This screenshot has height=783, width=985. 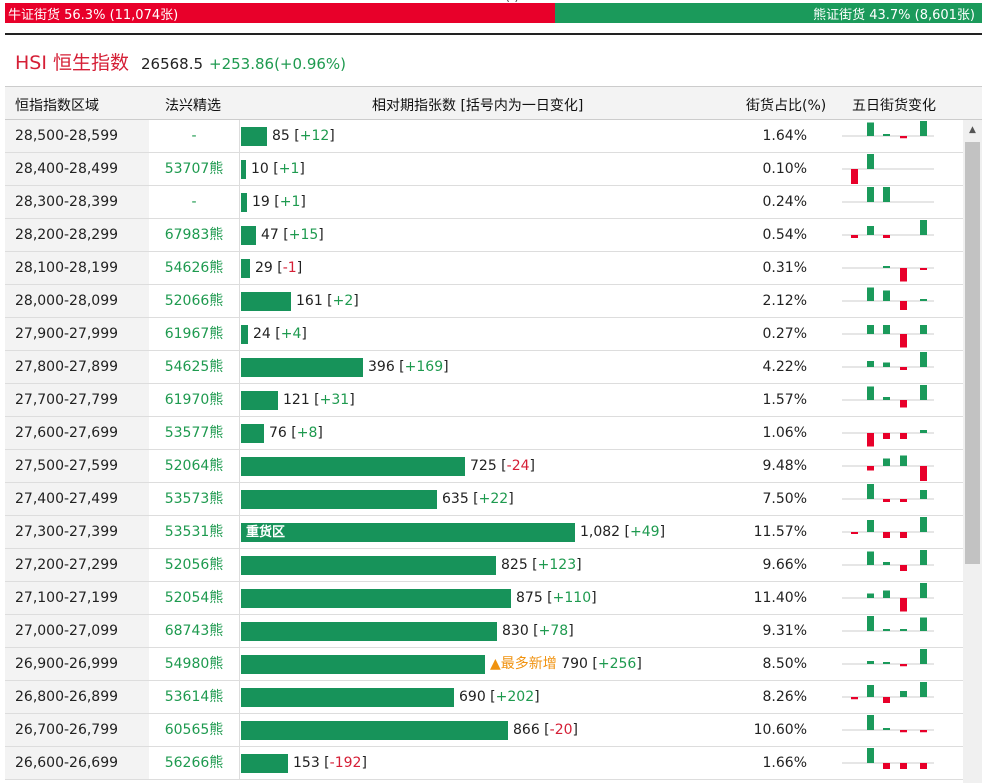 I want to click on pick-warrant-link: 56266熊, so click(x=194, y=763).